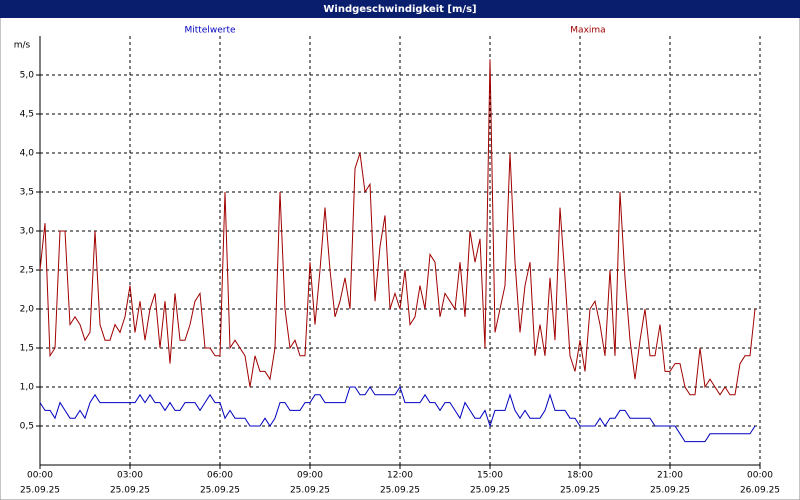  I want to click on y-axis-label: m/s, so click(22, 46).